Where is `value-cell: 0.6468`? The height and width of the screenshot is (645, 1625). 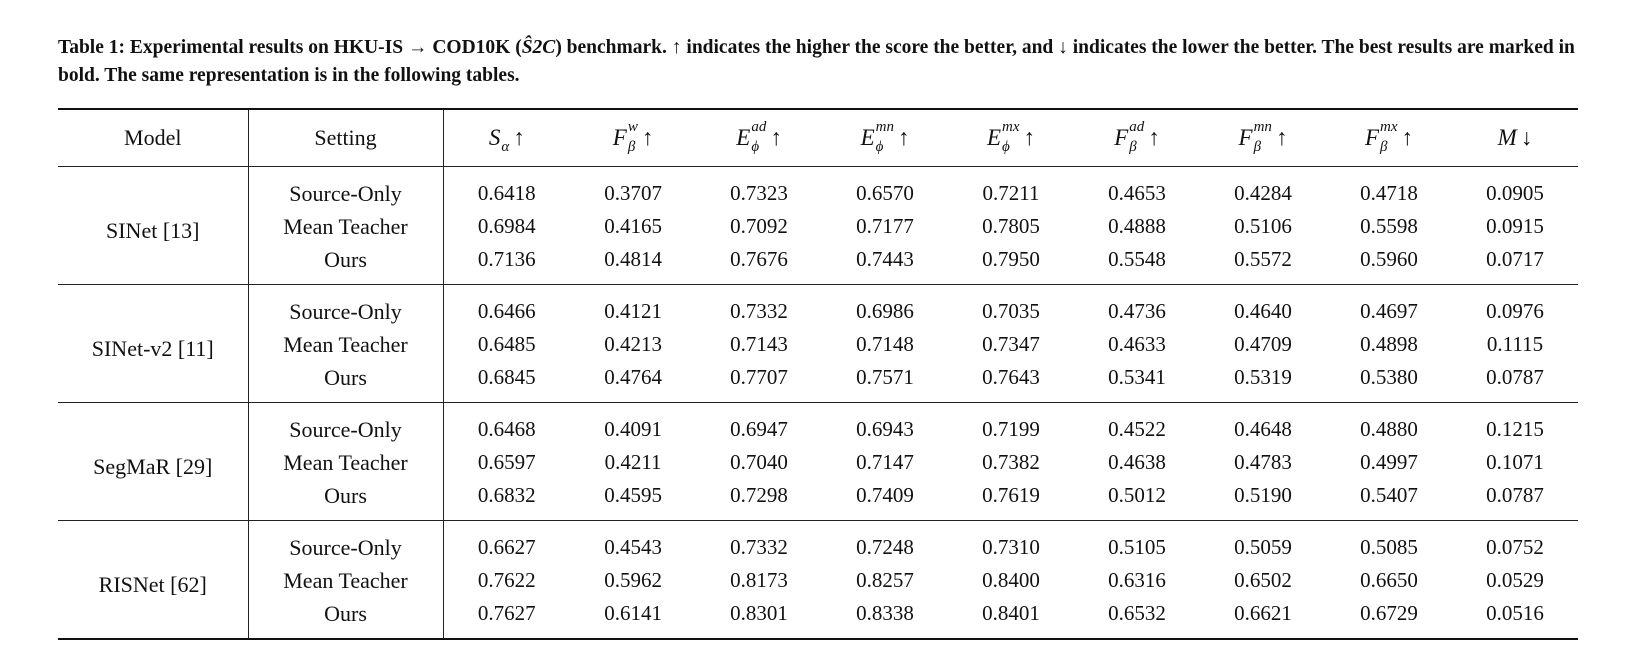 value-cell: 0.6468 is located at coordinates (506, 429).